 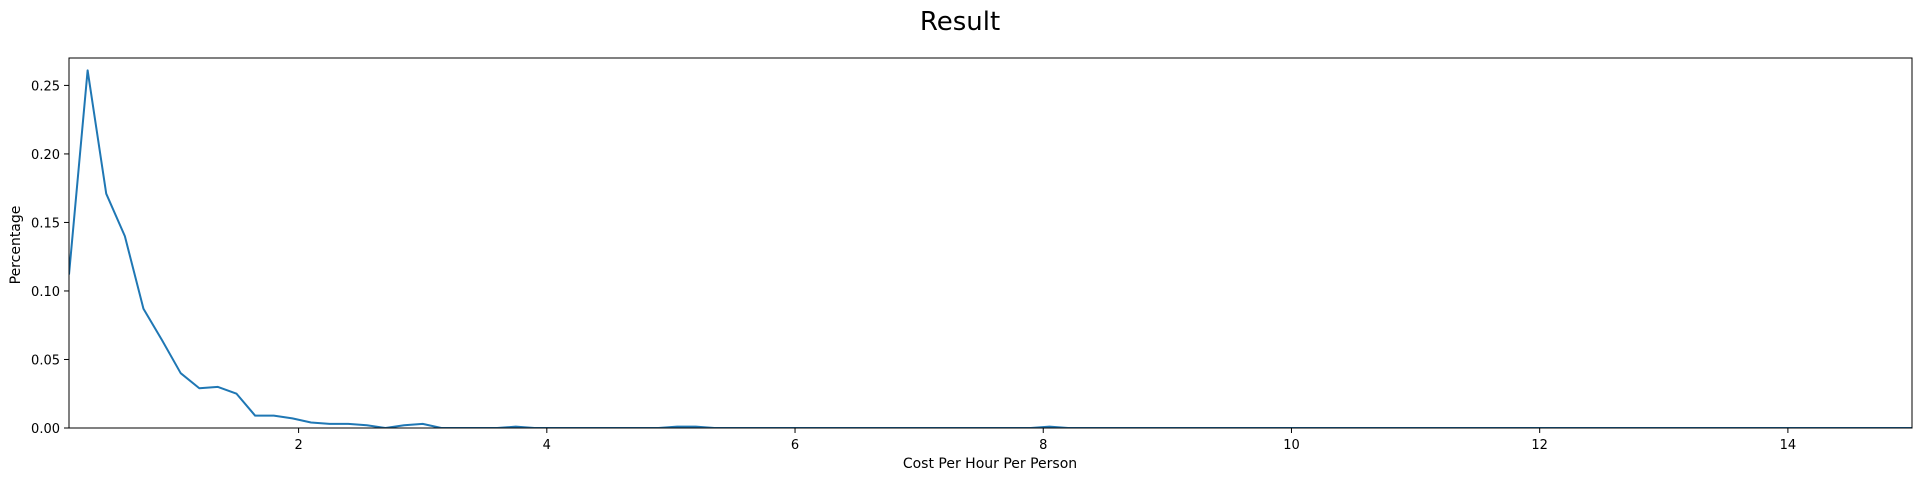 What do you see at coordinates (1539, 445) in the screenshot?
I see `x-tick-label: 12` at bounding box center [1539, 445].